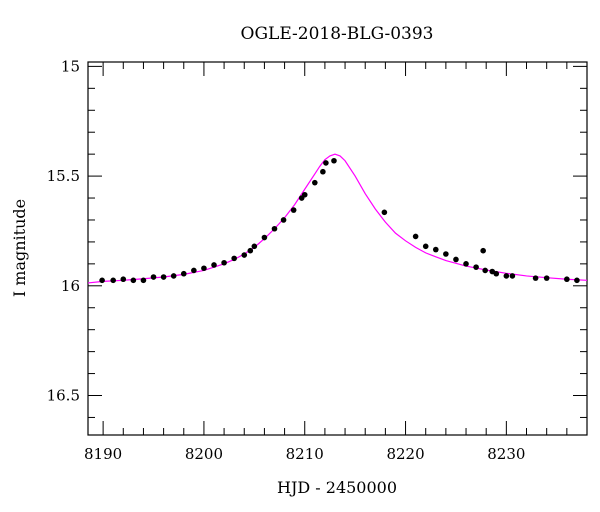 This screenshot has width=600, height=512. I want to click on x-tick-label: 8210, so click(305, 454).